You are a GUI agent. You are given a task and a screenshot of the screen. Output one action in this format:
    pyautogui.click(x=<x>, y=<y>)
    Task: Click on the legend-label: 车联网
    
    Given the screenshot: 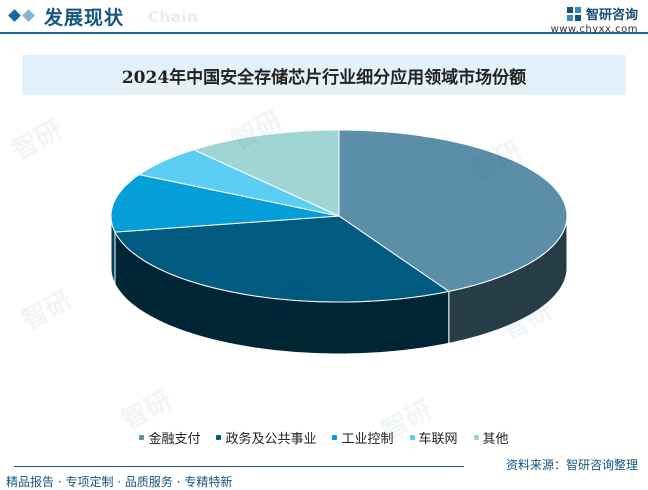 What is the action you would take?
    pyautogui.click(x=438, y=439)
    